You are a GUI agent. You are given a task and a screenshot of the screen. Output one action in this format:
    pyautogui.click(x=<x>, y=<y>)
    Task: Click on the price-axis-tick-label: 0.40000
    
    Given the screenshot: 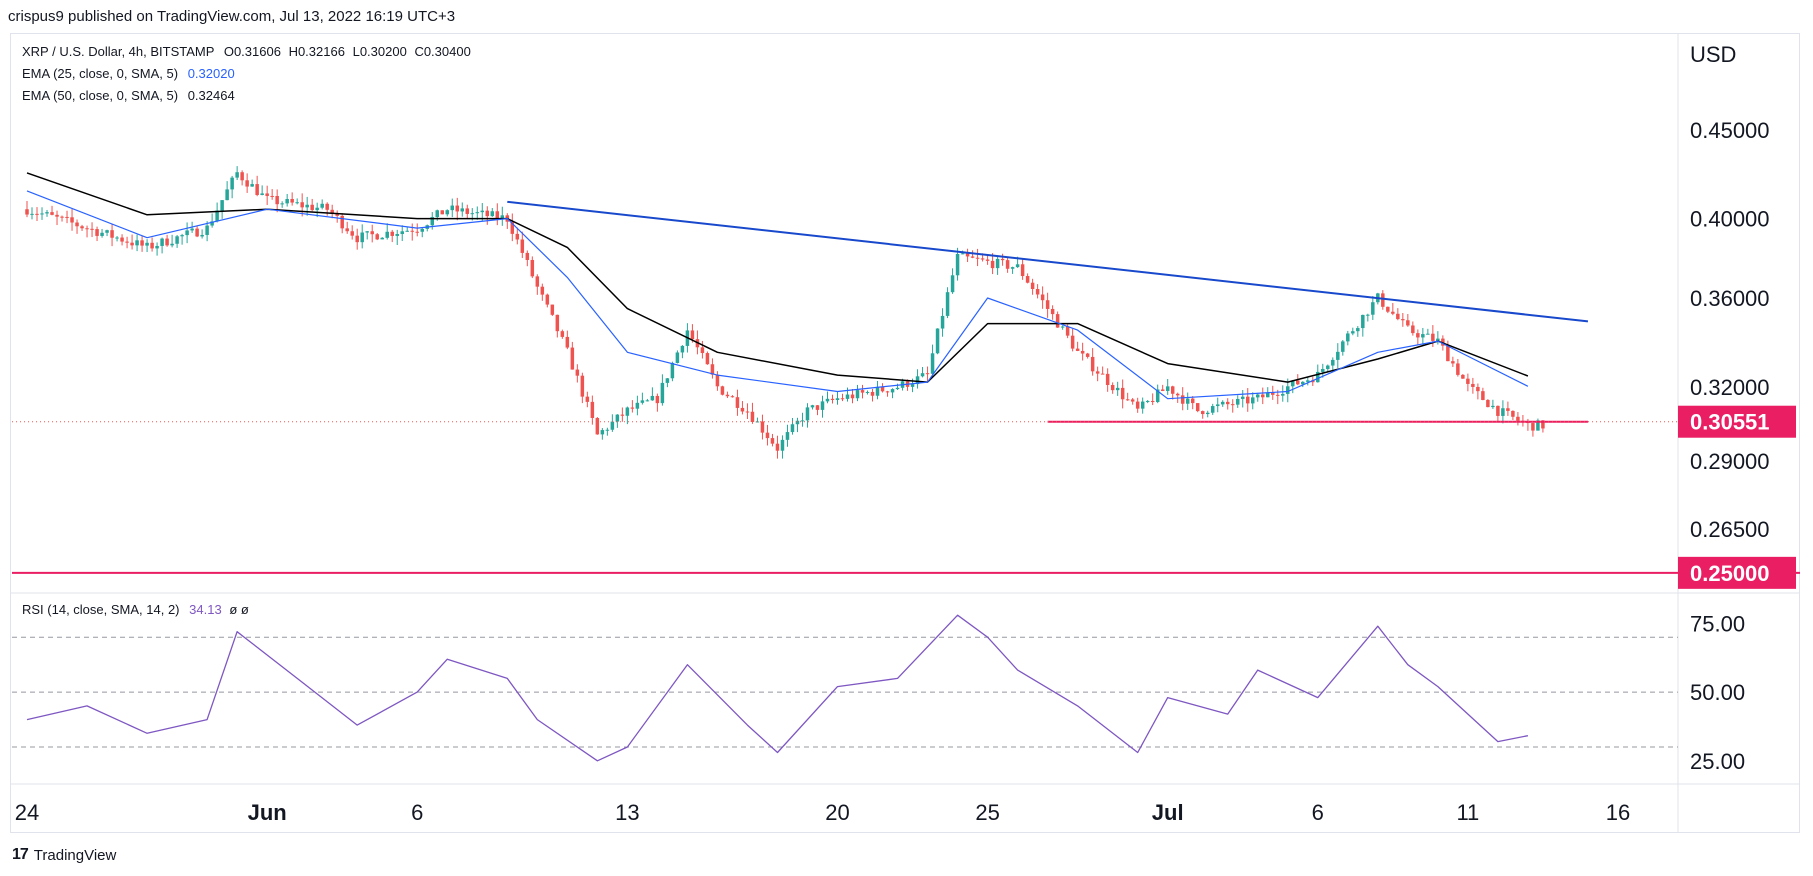 What is the action you would take?
    pyautogui.click(x=1730, y=219)
    